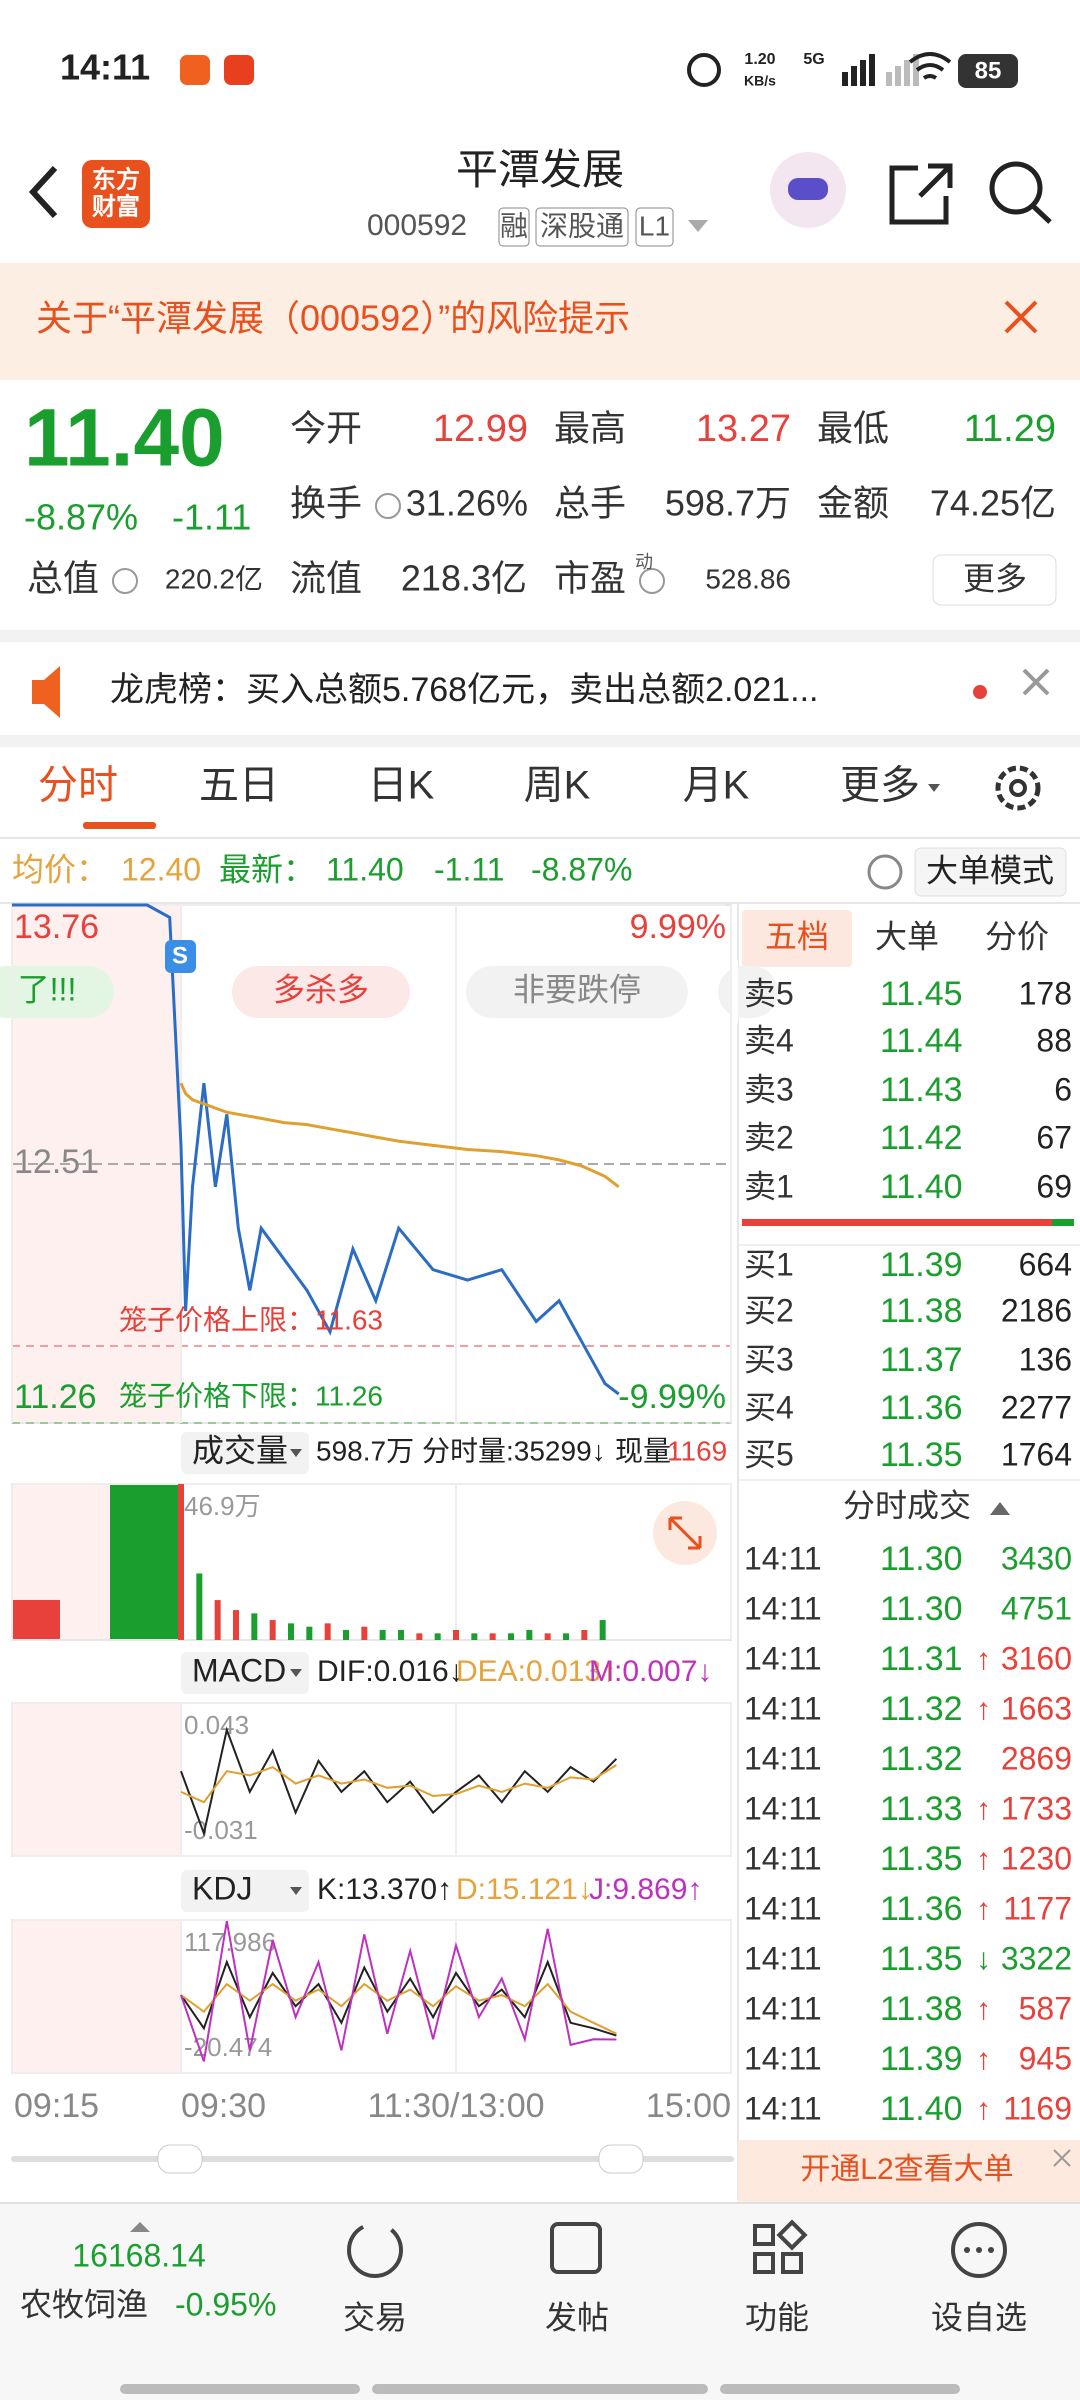 The image size is (1080, 2400). Describe the element at coordinates (223, 2106) in the screenshot. I see `x-tick-label: 09:30` at that location.